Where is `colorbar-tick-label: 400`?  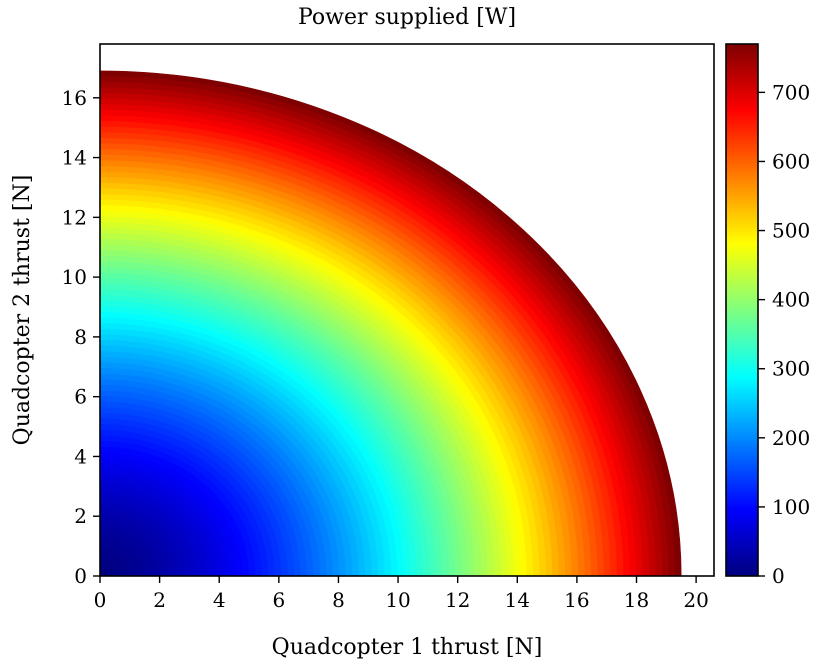 colorbar-tick-label: 400 is located at coordinates (791, 300).